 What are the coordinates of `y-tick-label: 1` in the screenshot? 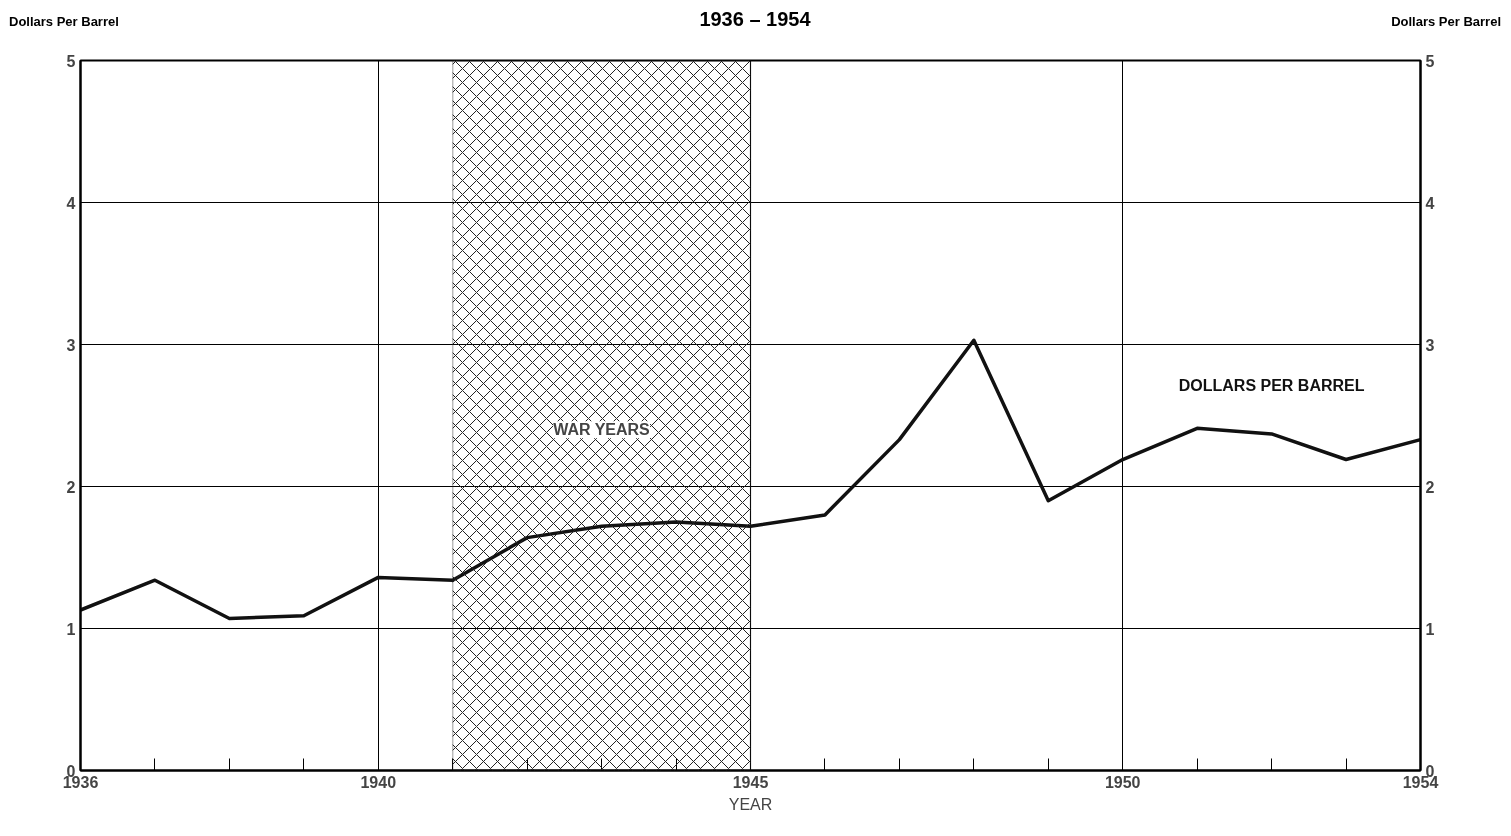 It's located at (71, 629).